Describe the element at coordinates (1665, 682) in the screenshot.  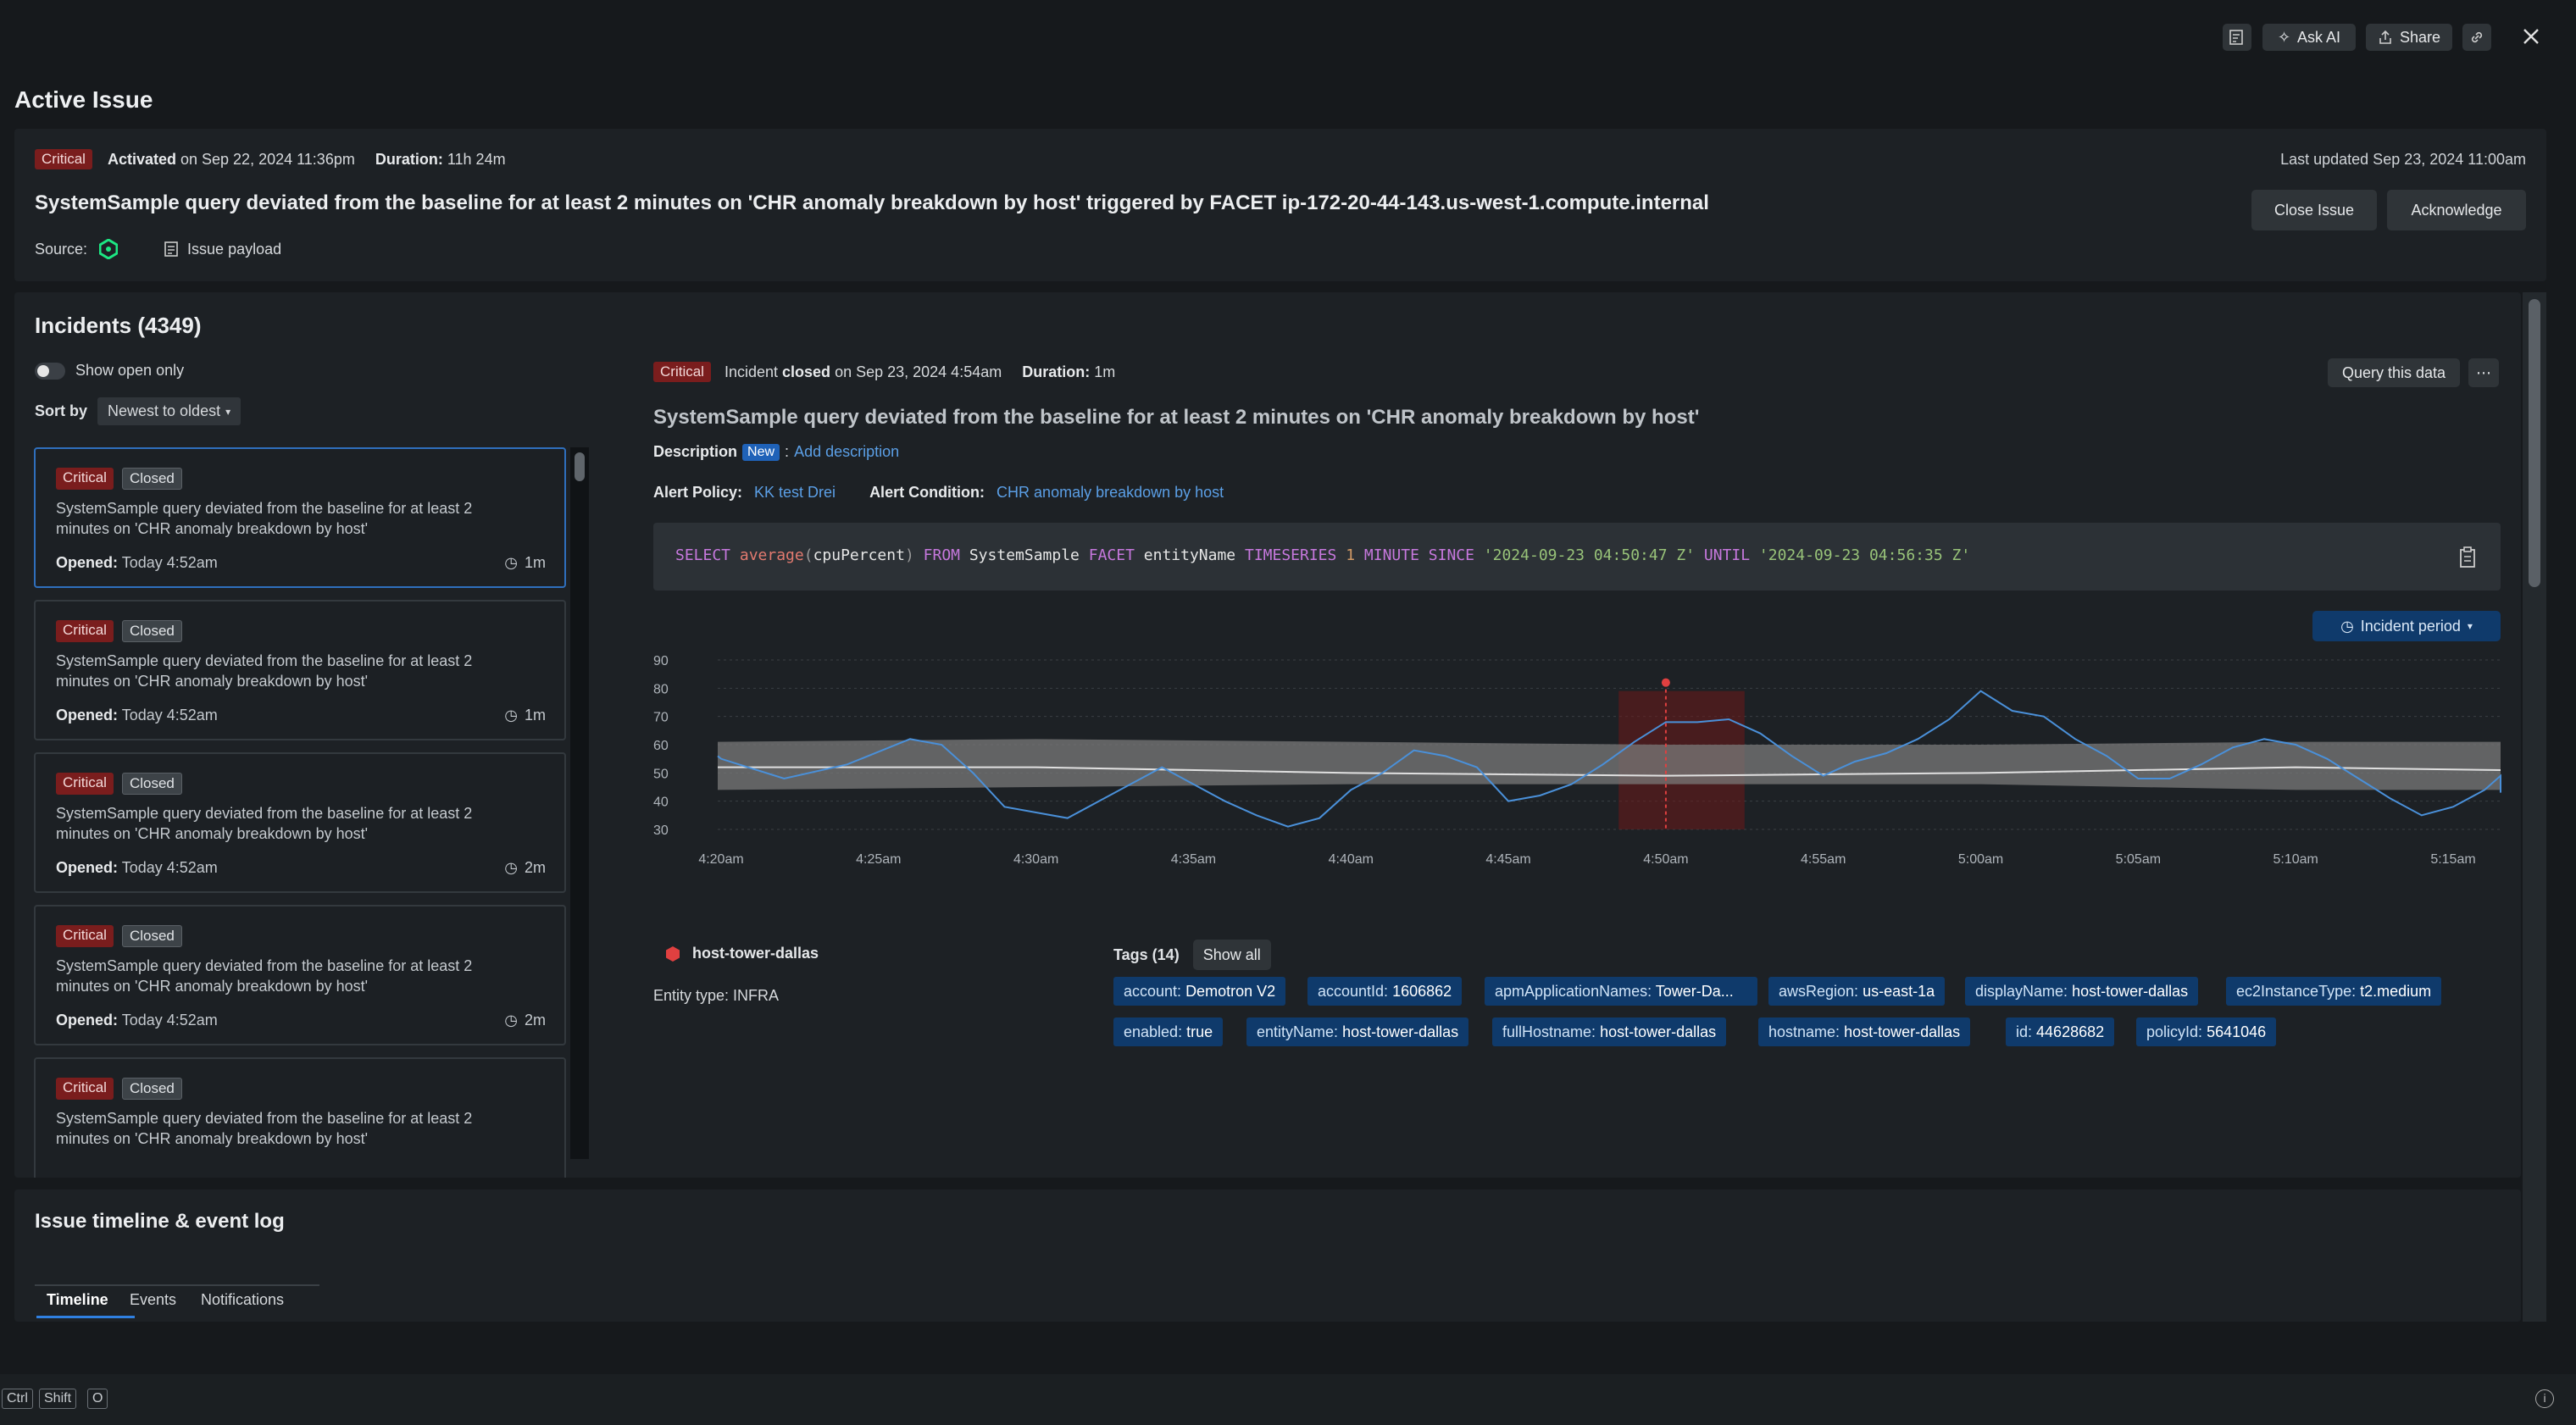
I see `incident-marker-dot` at that location.